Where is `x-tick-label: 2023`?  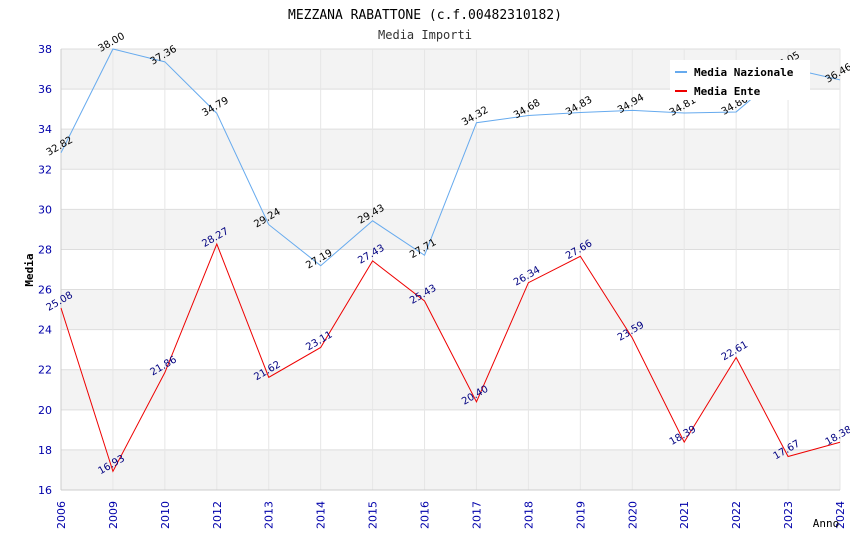
x-tick-label: 2023 is located at coordinates (788, 515).